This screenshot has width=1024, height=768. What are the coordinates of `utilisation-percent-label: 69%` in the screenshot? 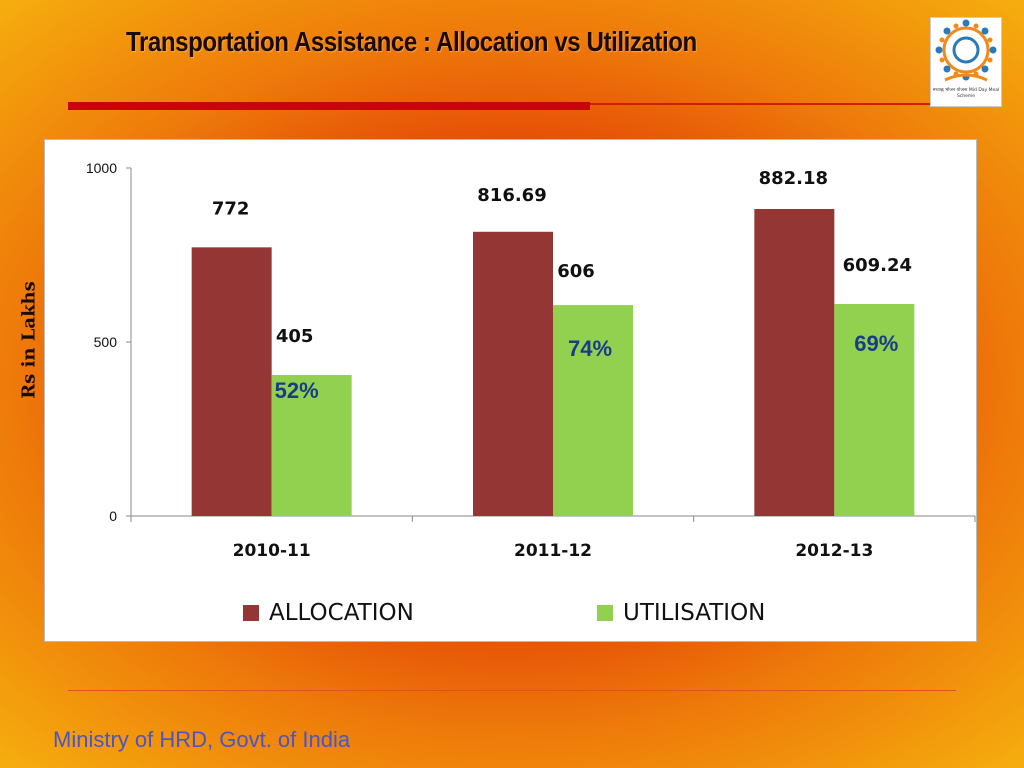 It's located at (876, 343).